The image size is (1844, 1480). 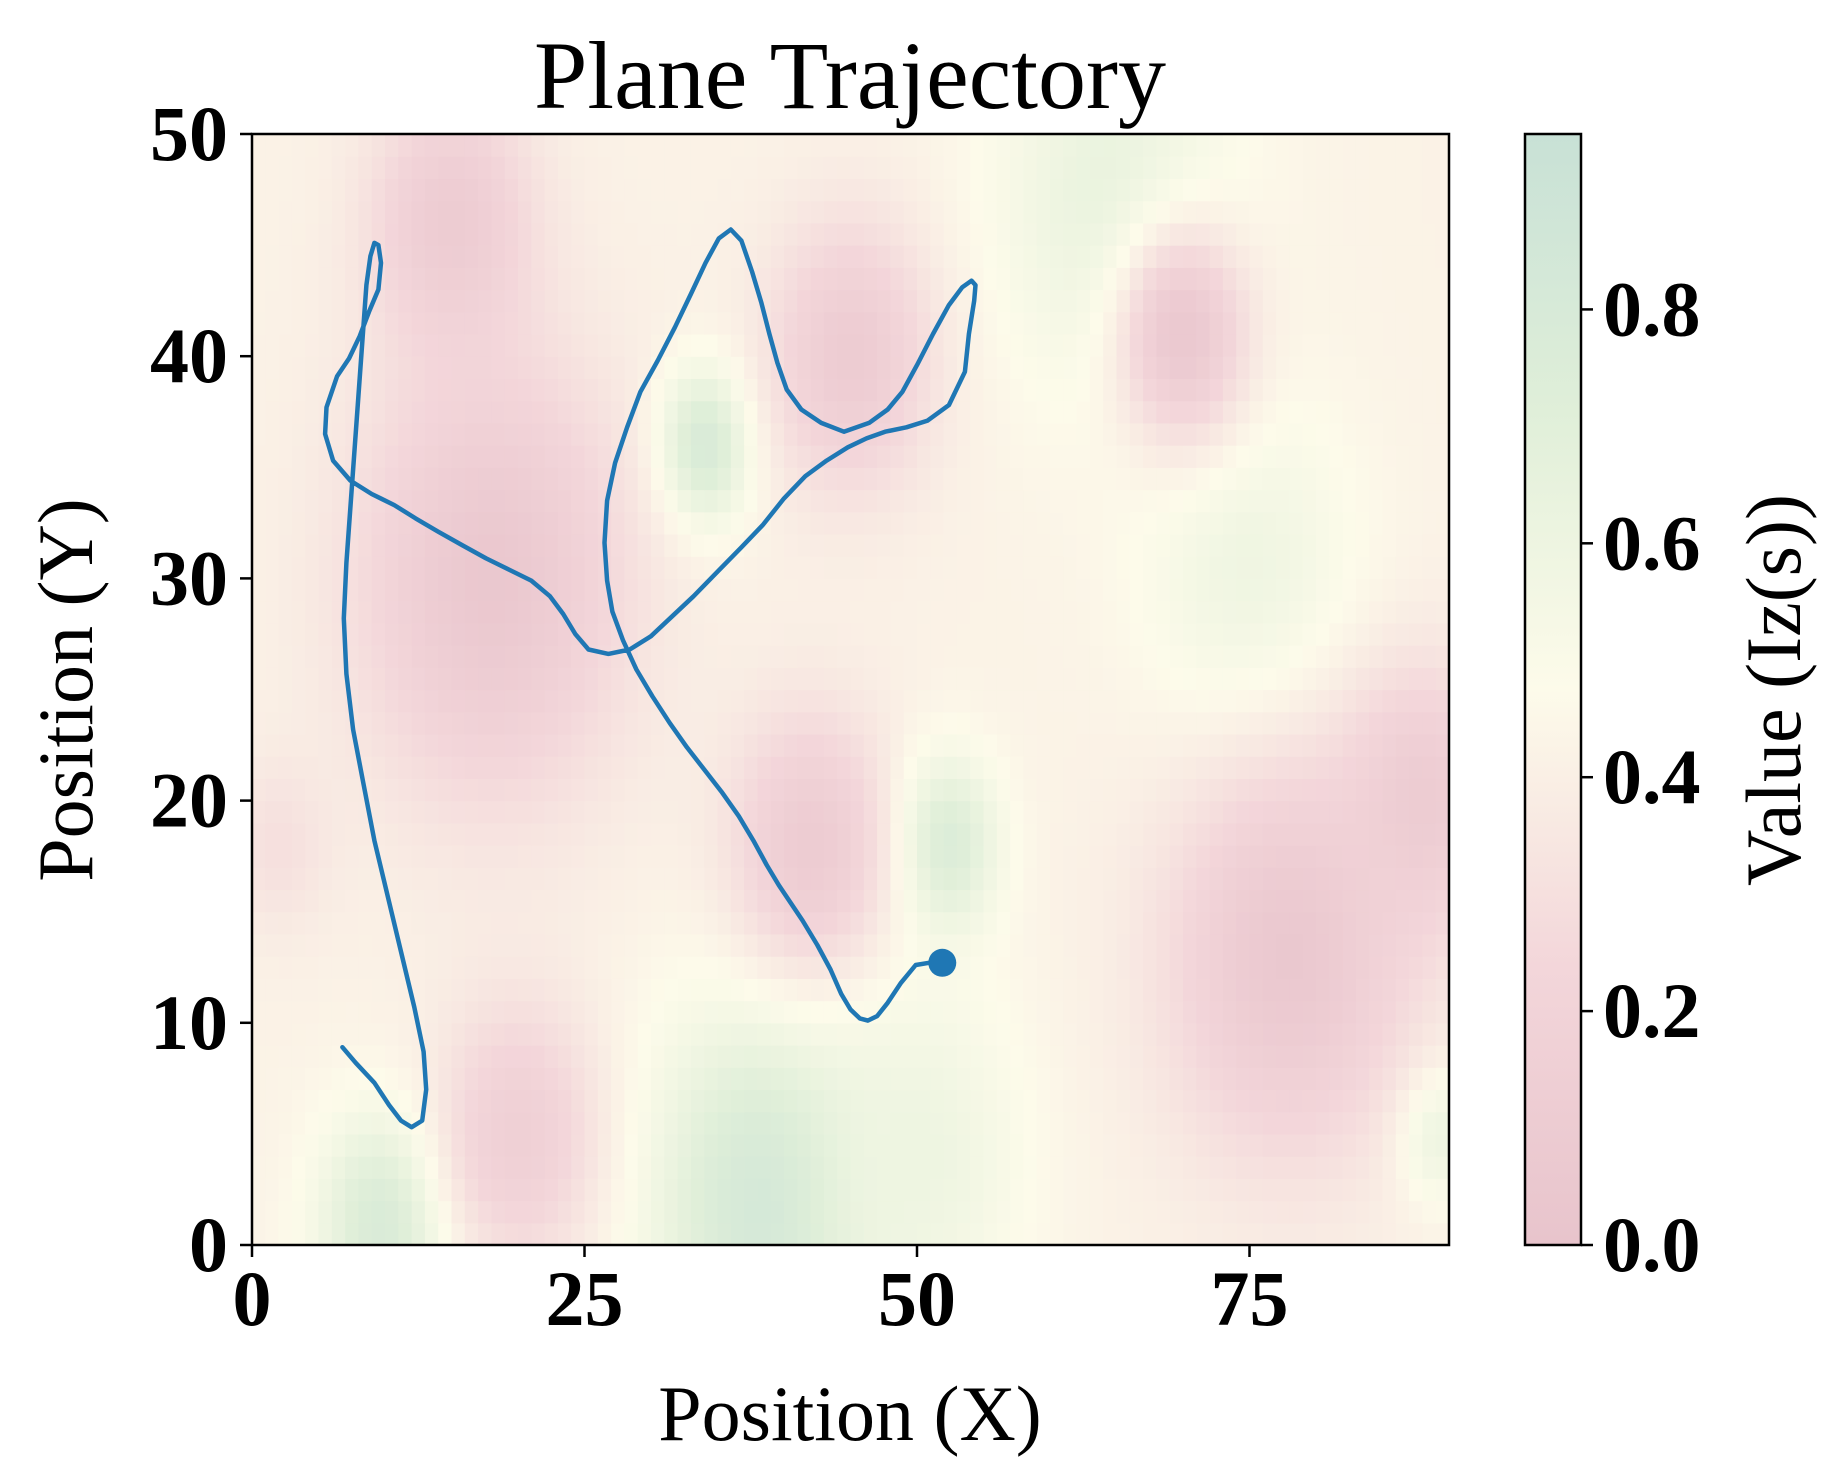 What do you see at coordinates (189, 577) in the screenshot?
I see `y-tick-label: 30` at bounding box center [189, 577].